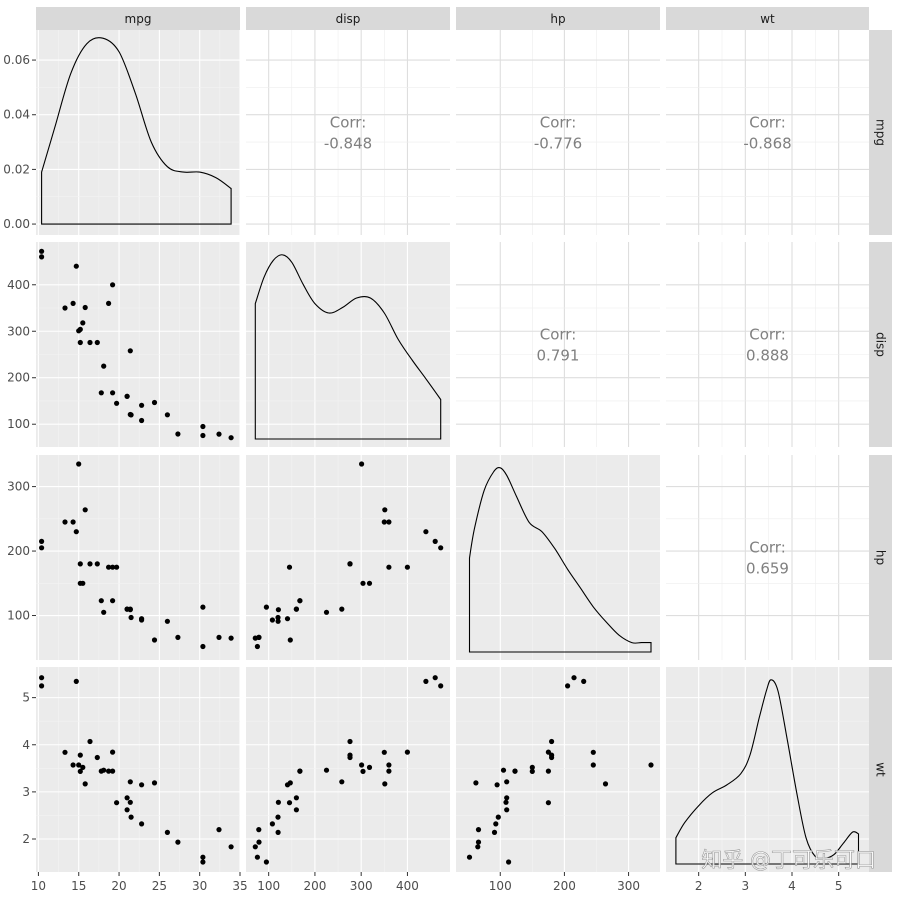  I want to click on corr-value: 0.791, so click(558, 356).